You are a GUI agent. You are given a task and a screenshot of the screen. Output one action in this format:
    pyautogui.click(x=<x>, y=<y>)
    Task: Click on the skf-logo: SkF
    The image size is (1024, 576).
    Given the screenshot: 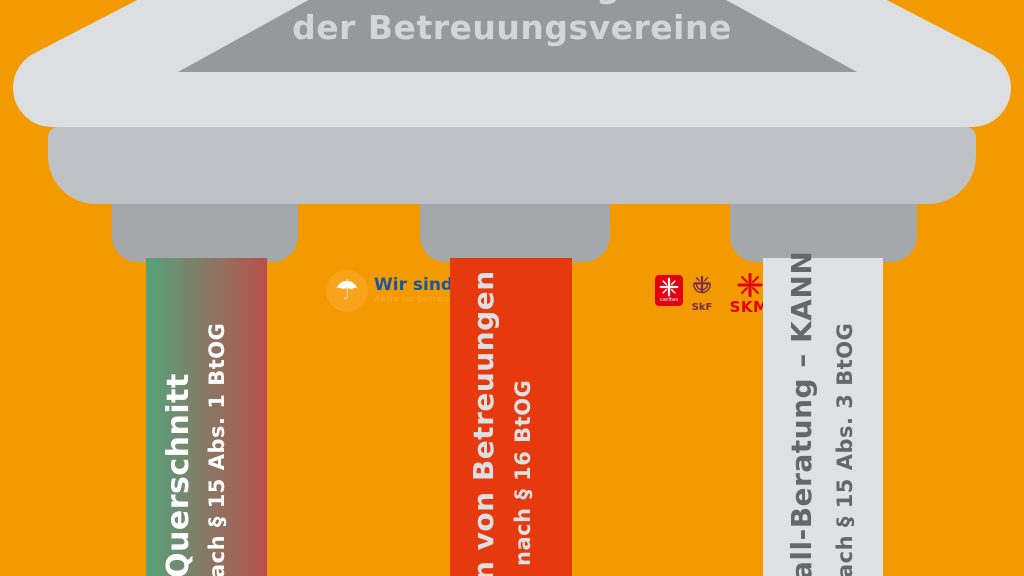 What is the action you would take?
    pyautogui.click(x=702, y=294)
    